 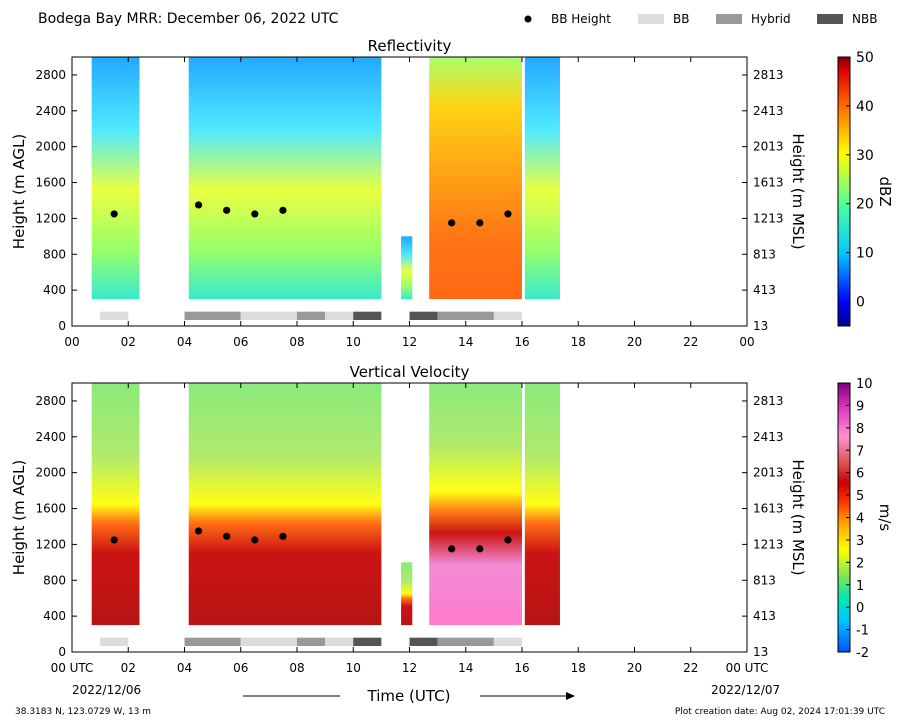 I want to click on y-tick-label: 800, so click(x=54, y=254).